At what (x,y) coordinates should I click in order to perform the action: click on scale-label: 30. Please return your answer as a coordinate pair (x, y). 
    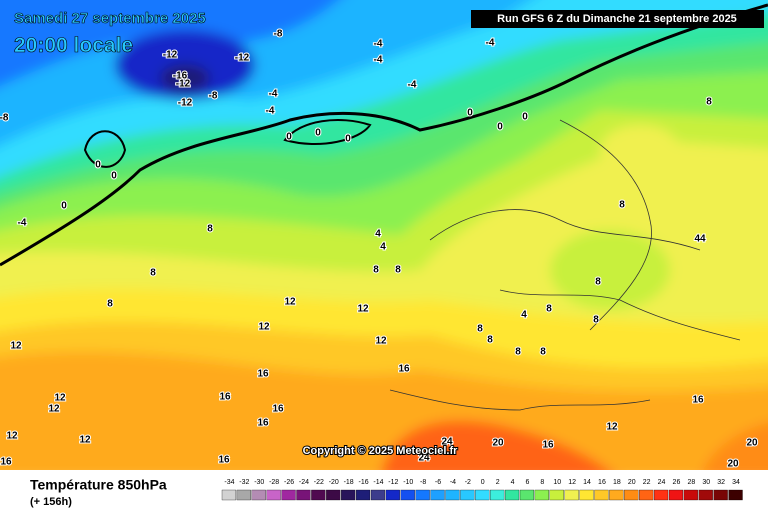
    Looking at the image, I should click on (706, 482).